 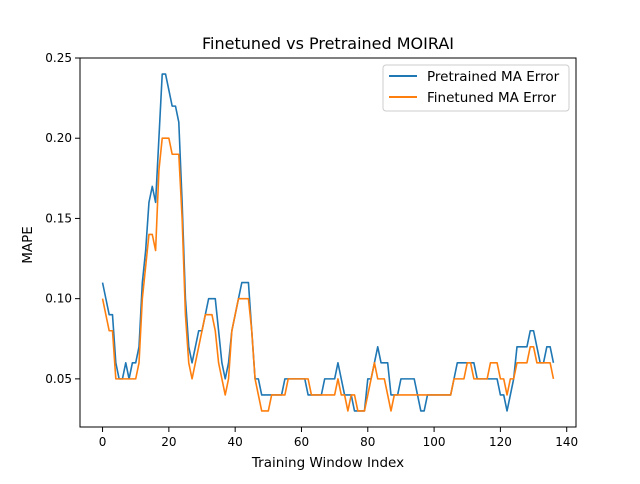 I want to click on x-tick-label: 80, so click(x=367, y=442).